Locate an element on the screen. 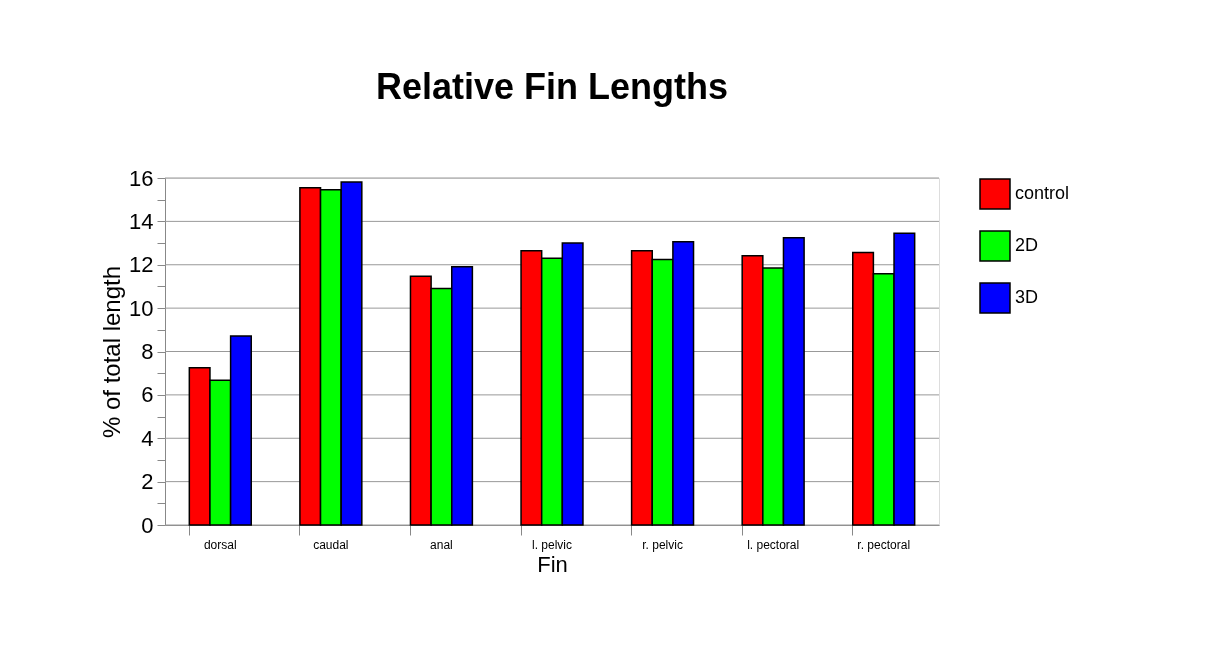  y-tick-label: 0 is located at coordinates (147, 525).